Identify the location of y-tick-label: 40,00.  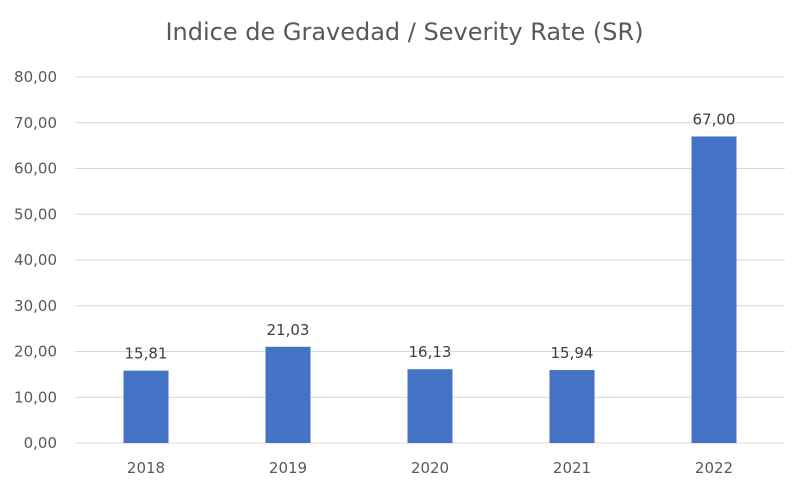
(35, 260).